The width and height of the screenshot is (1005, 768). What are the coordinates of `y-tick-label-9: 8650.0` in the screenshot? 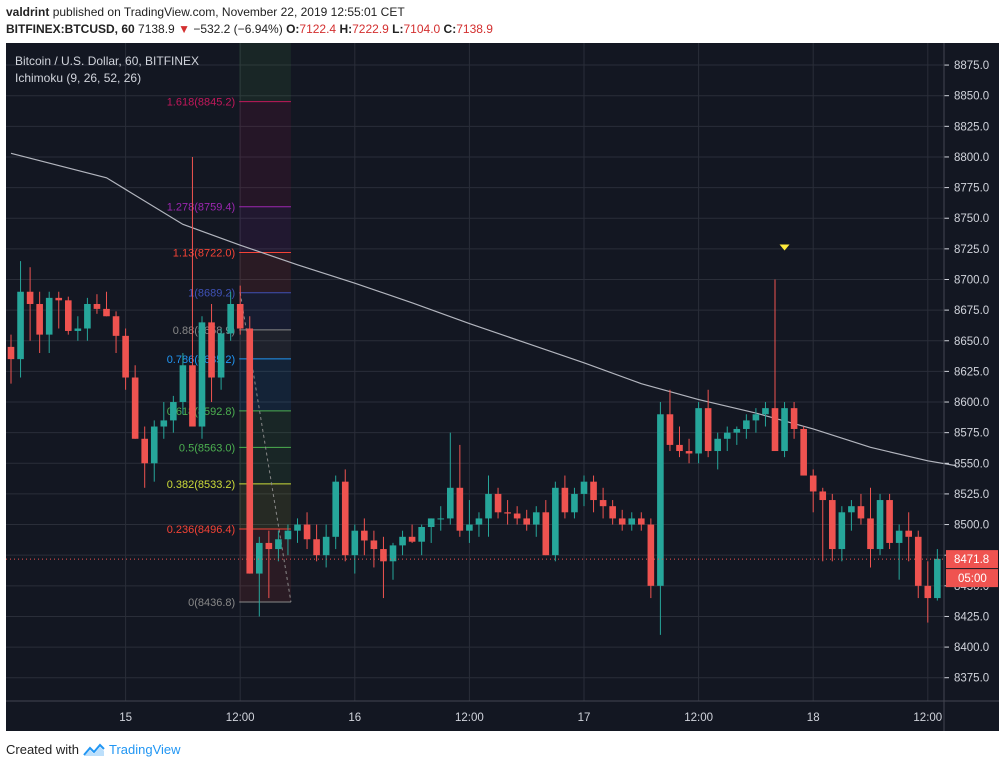 It's located at (971, 342).